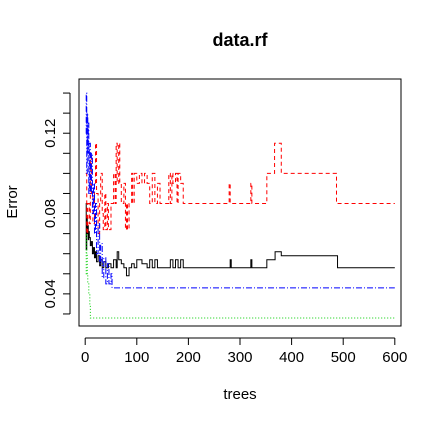  Describe the element at coordinates (239, 357) in the screenshot. I see `x-tick-label: 300` at that location.